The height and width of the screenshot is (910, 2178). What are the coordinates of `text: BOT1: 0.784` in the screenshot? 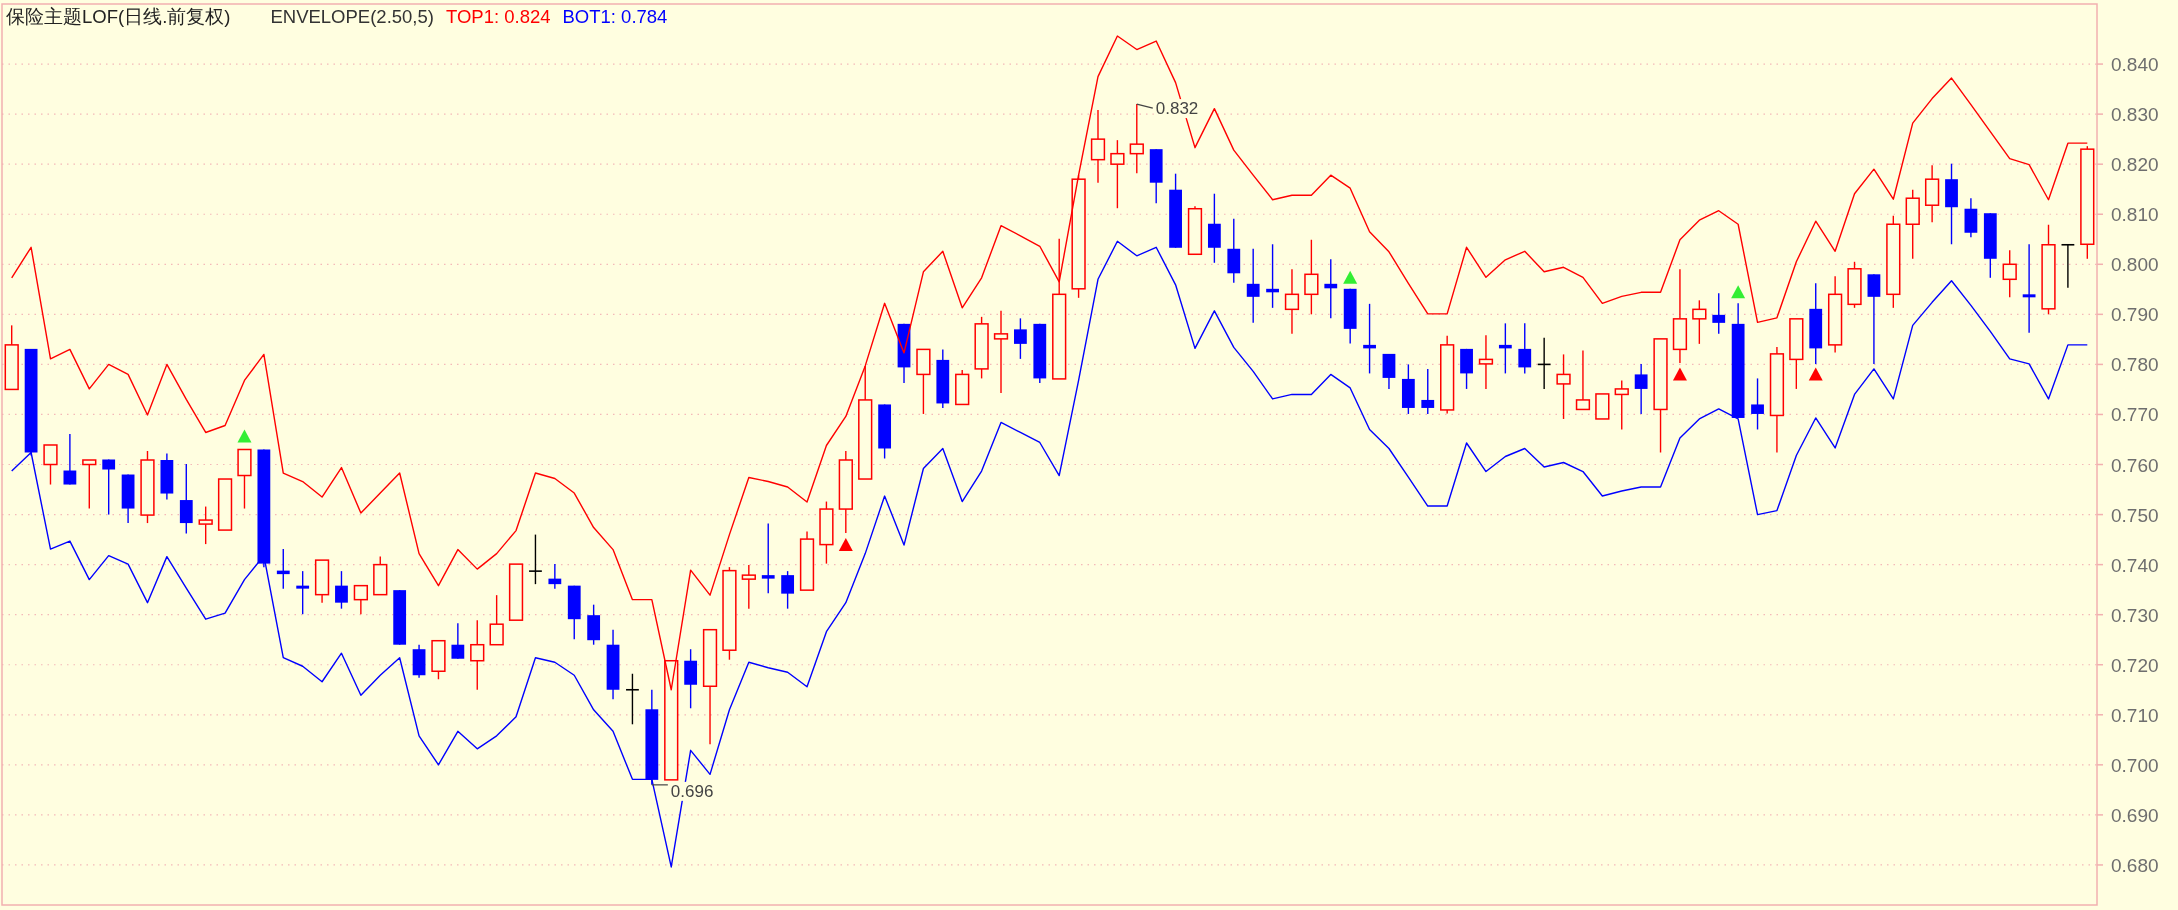 It's located at (615, 16).